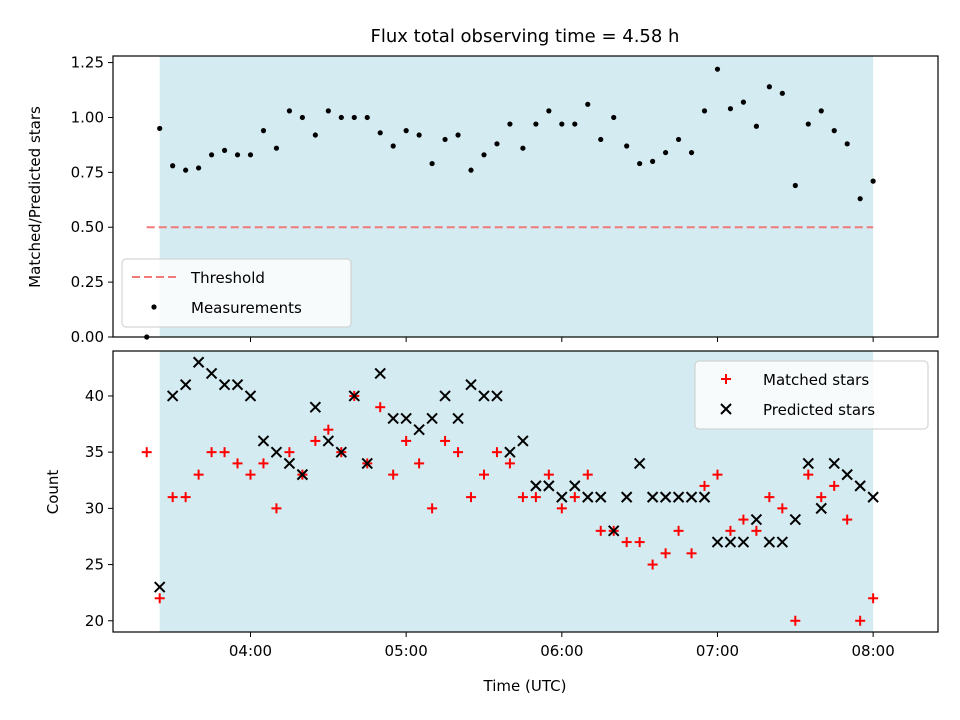 The image size is (960, 720). Describe the element at coordinates (873, 651) in the screenshot. I see `x-tick-label: 08:00` at that location.